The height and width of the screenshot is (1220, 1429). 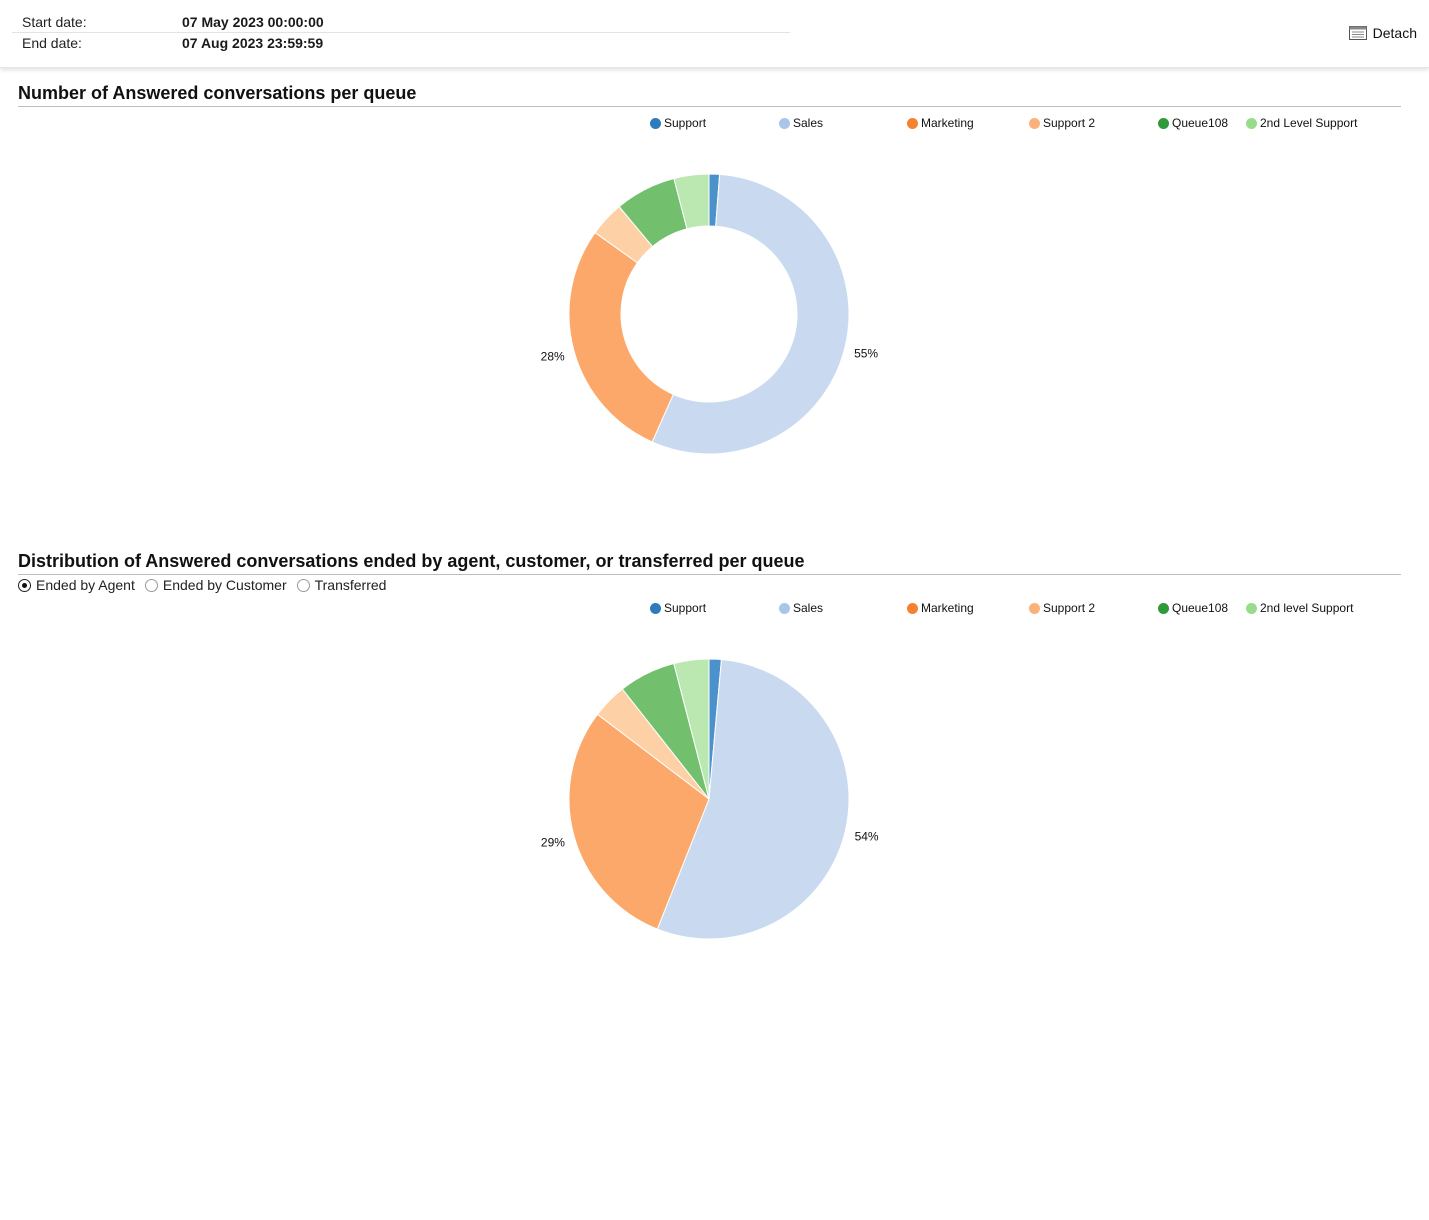 What do you see at coordinates (621, 337) in the screenshot?
I see `chart1-slice-marketing` at bounding box center [621, 337].